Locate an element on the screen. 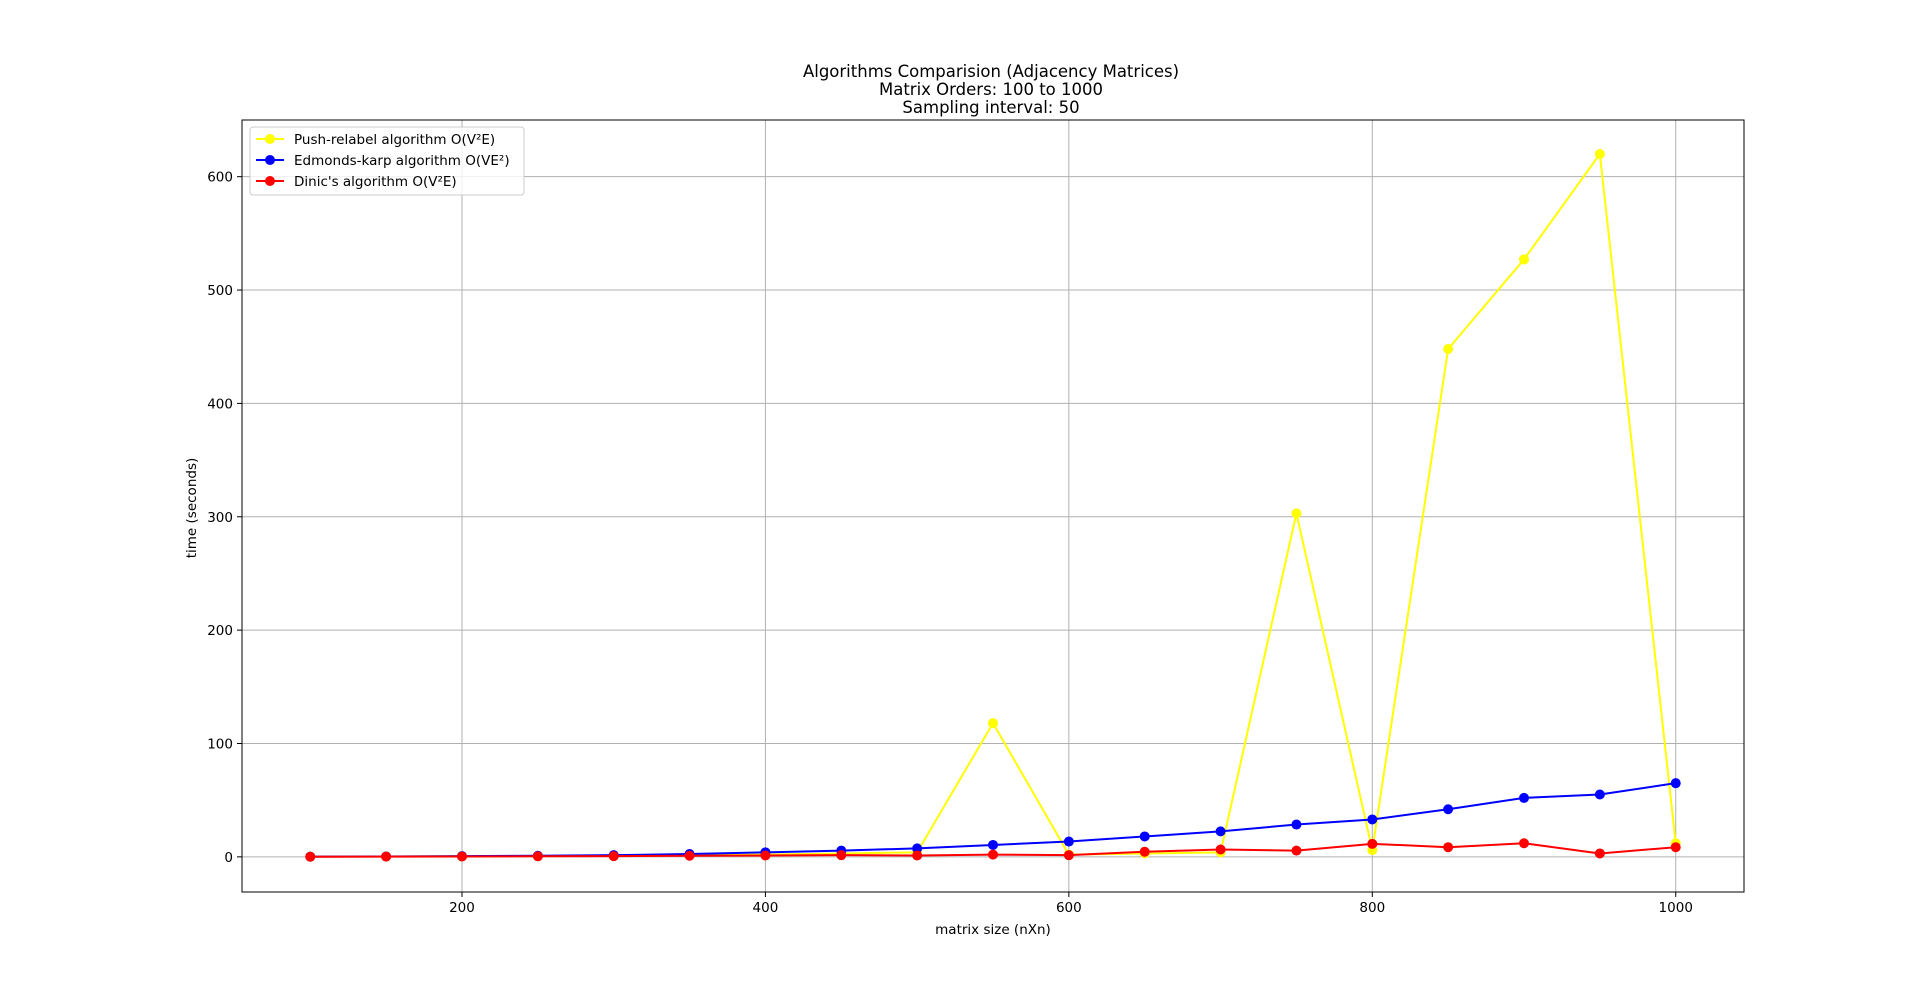  legend-swatch-marker-pushrelabel is located at coordinates (270, 139).